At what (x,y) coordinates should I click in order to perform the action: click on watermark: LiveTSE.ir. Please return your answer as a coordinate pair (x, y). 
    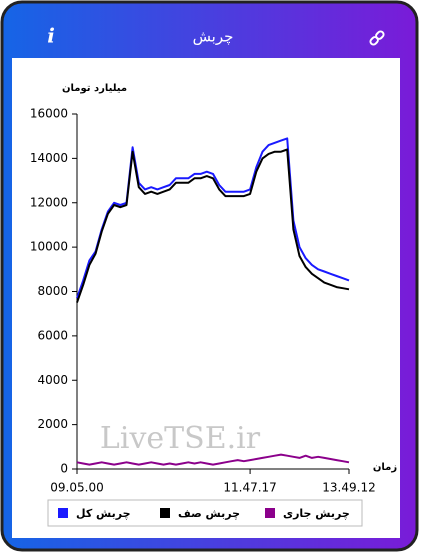
    Looking at the image, I should click on (180, 438).